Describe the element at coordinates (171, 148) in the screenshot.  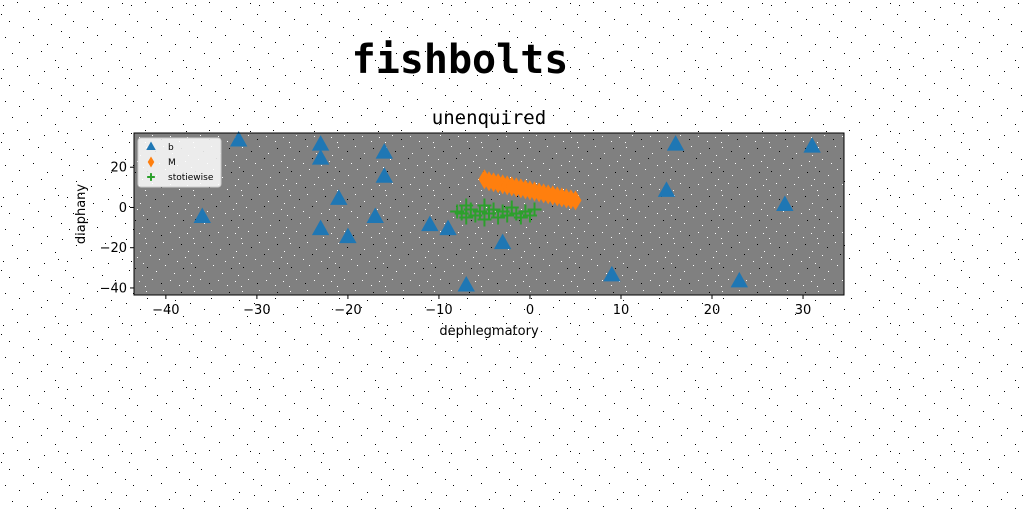
I see `legend-label: b` at that location.